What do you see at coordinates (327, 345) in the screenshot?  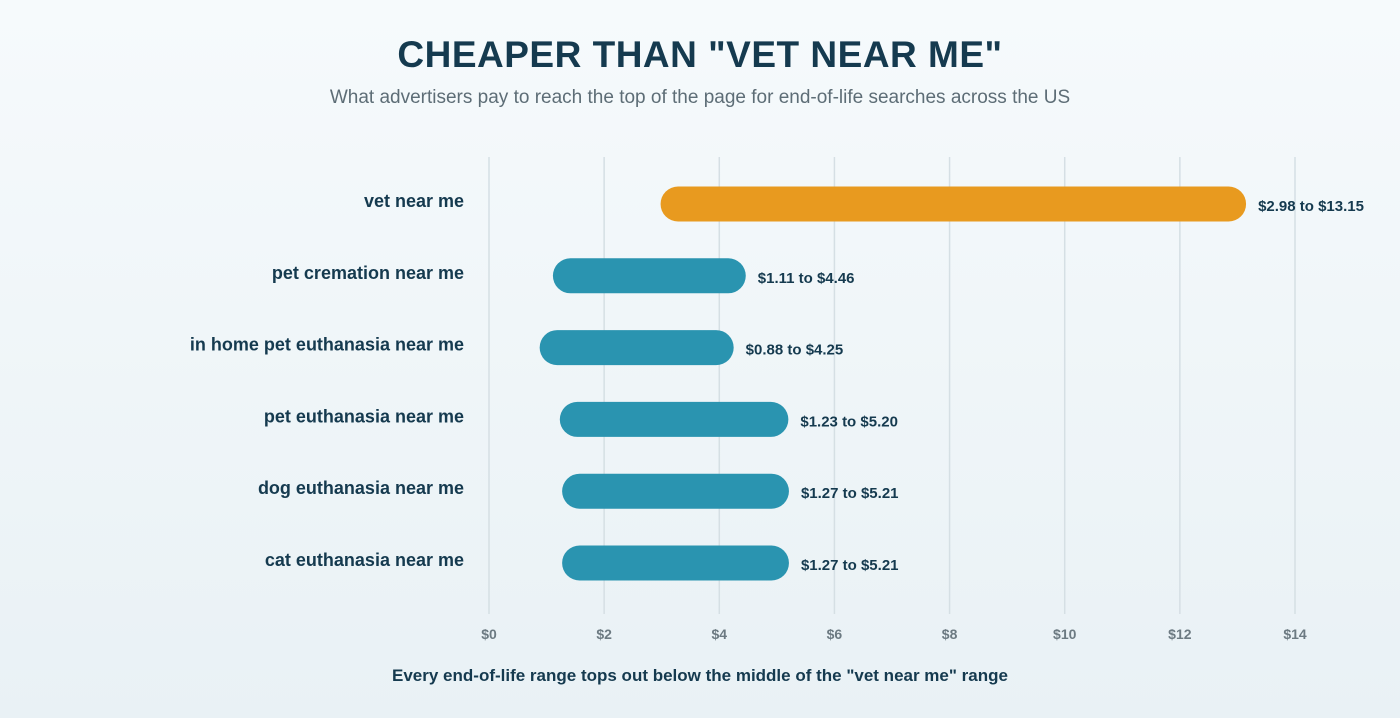 I see `category-label: in home pet euthanasia near me` at bounding box center [327, 345].